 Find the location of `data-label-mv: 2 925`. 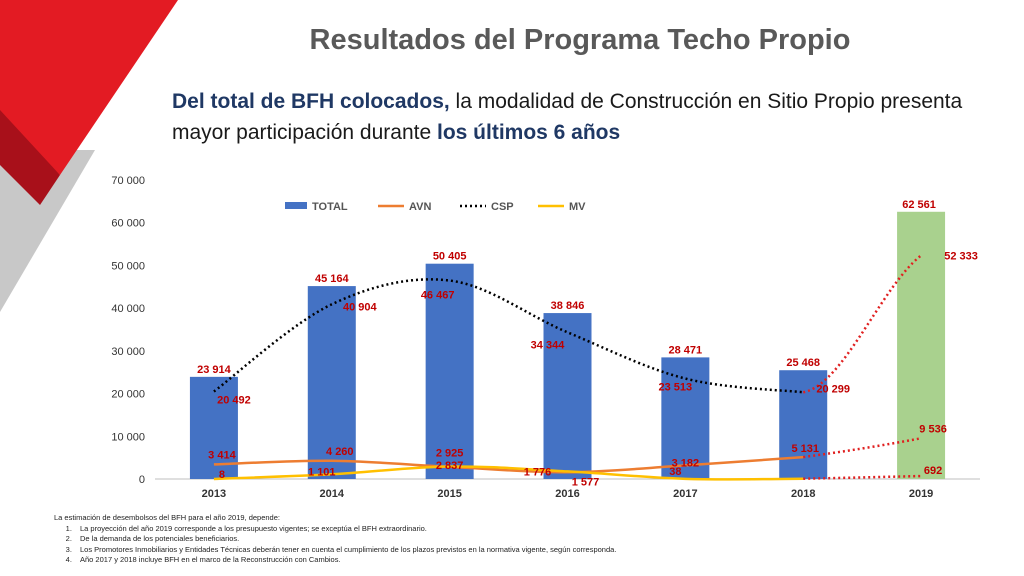

data-label-mv: 2 925 is located at coordinates (450, 454).